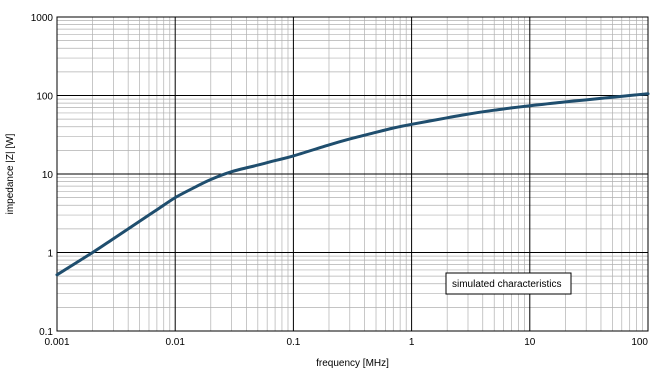  What do you see at coordinates (412, 342) in the screenshot?
I see `x-tick-label: 1` at bounding box center [412, 342].